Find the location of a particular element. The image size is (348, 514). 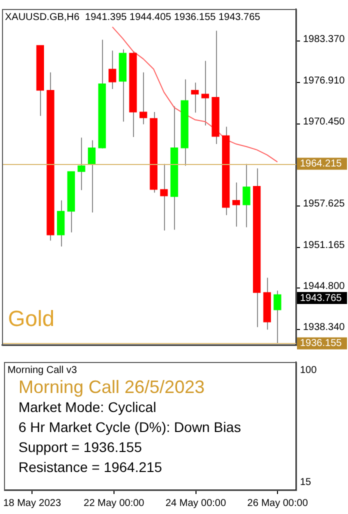

y-tick-label: 1944.800 is located at coordinates (324, 286).